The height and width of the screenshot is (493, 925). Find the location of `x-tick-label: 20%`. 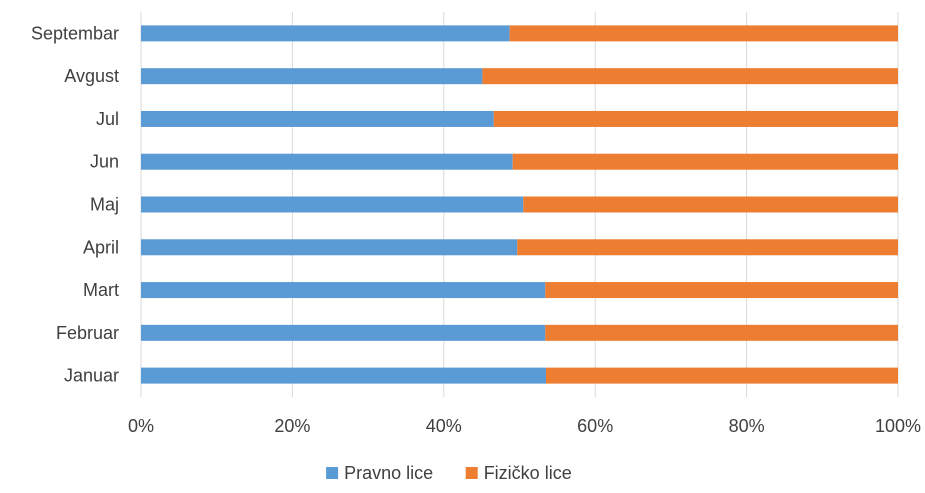

x-tick-label: 20% is located at coordinates (292, 426).